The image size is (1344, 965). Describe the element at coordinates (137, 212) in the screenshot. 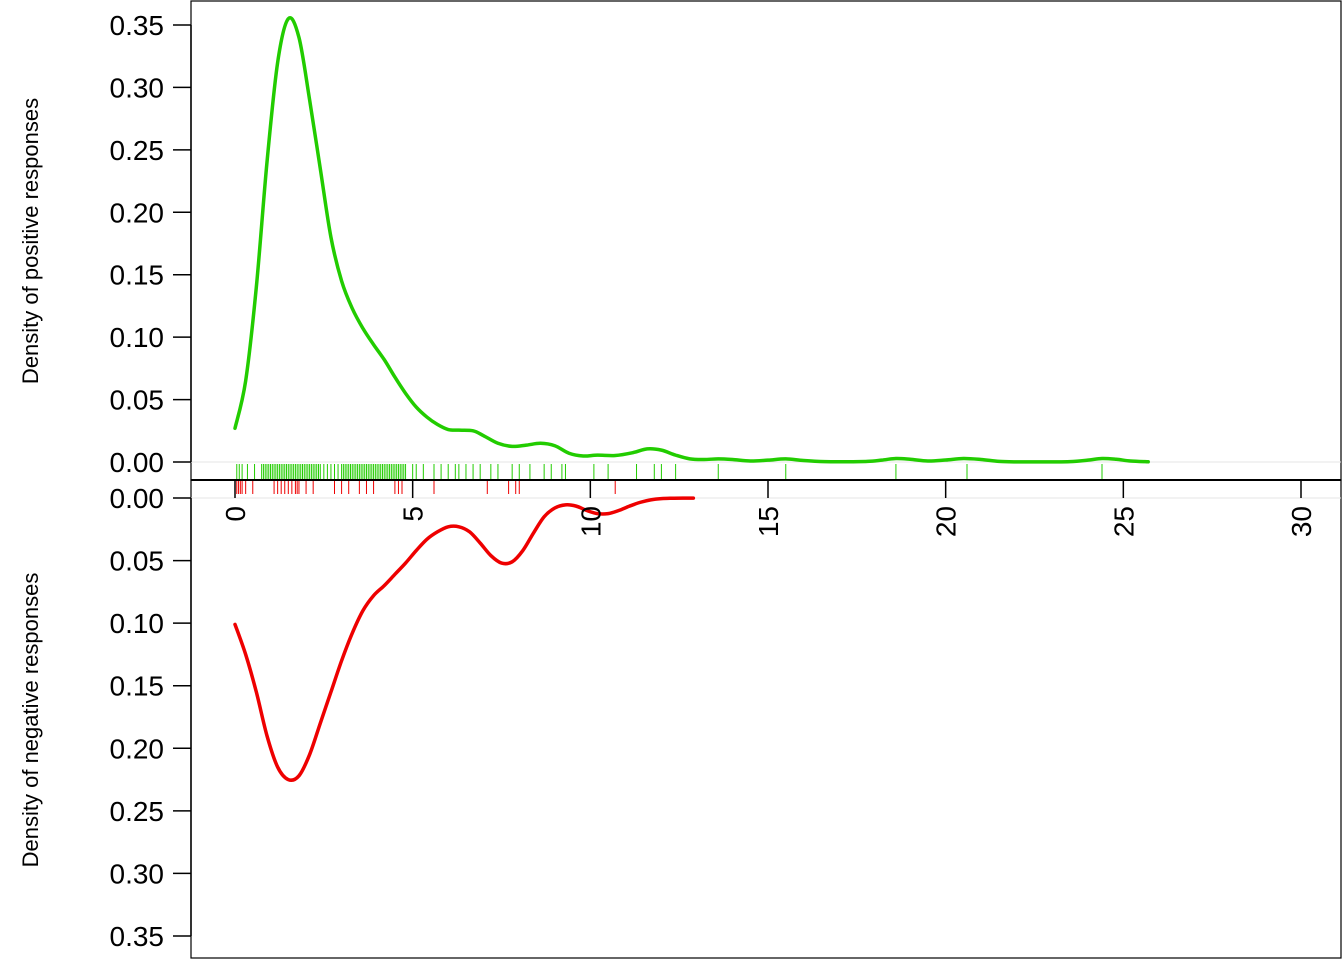

I see `top-y-tick-label: 0.20` at that location.